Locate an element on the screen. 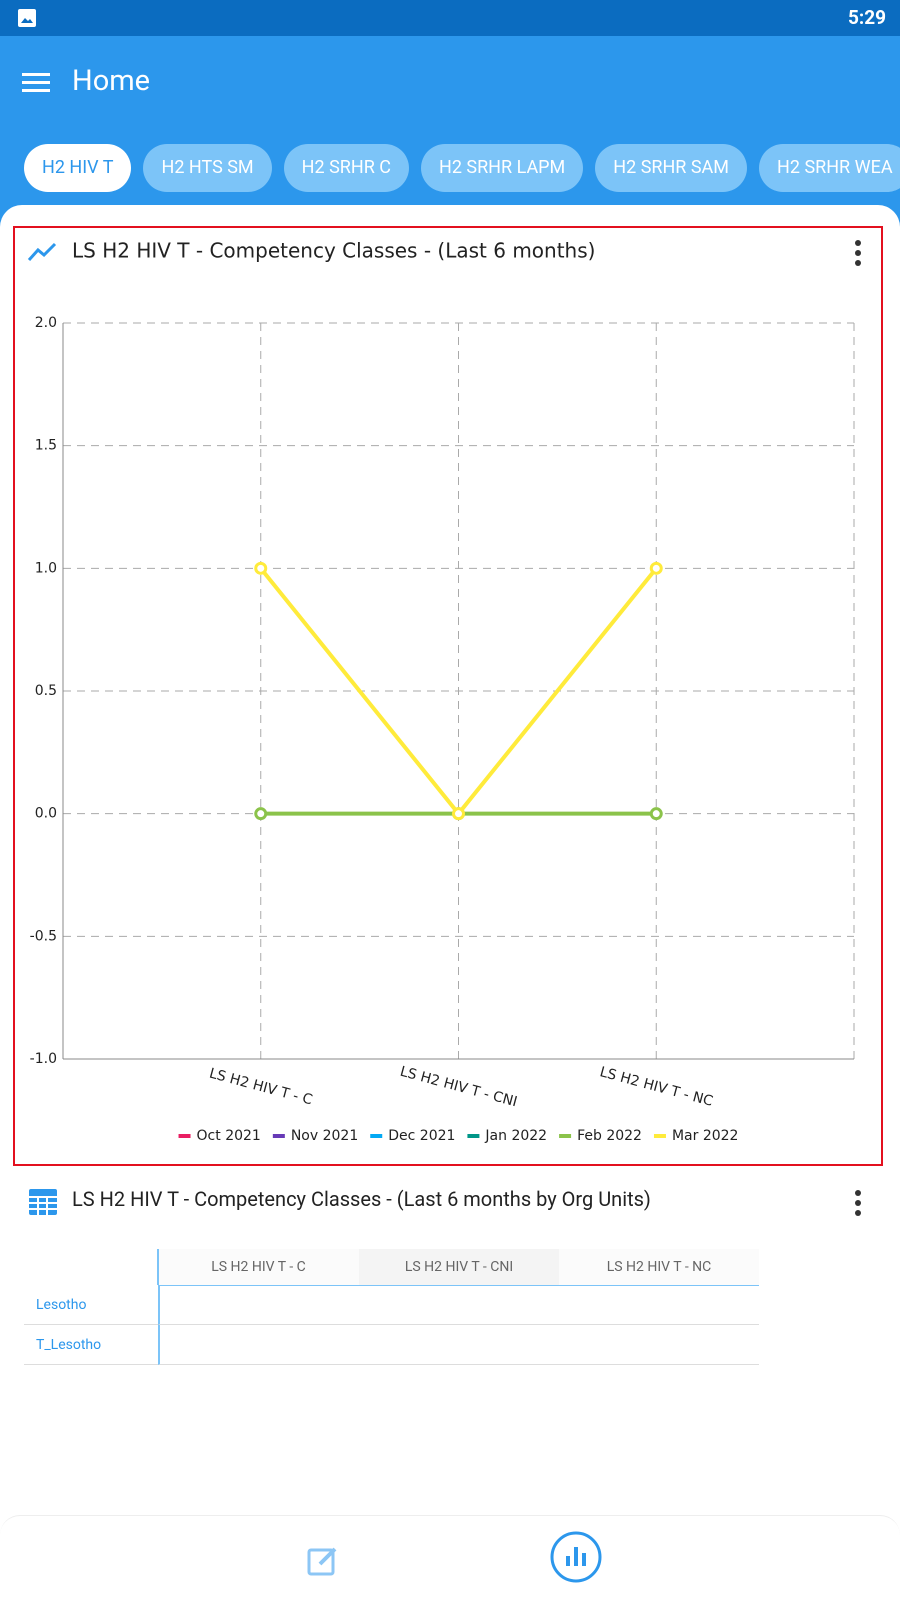 This screenshot has width=900, height=1600. column-header: LS H2 HIV T - CNI is located at coordinates (459, 1267).